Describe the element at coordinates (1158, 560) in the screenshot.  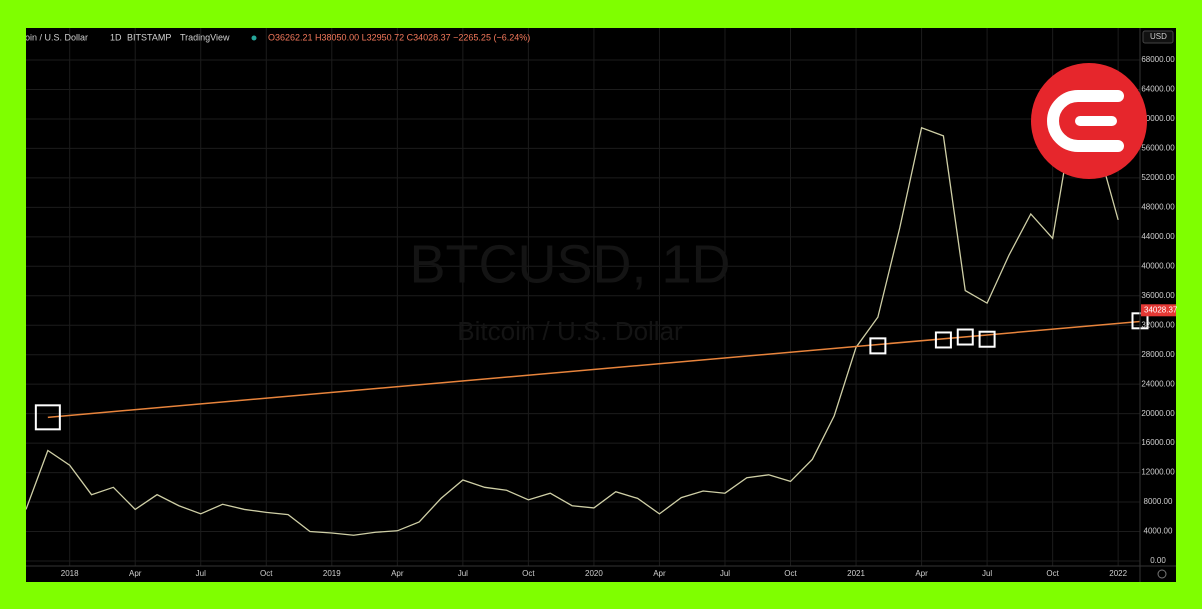
I see `y-tick-label: 0.00` at that location.